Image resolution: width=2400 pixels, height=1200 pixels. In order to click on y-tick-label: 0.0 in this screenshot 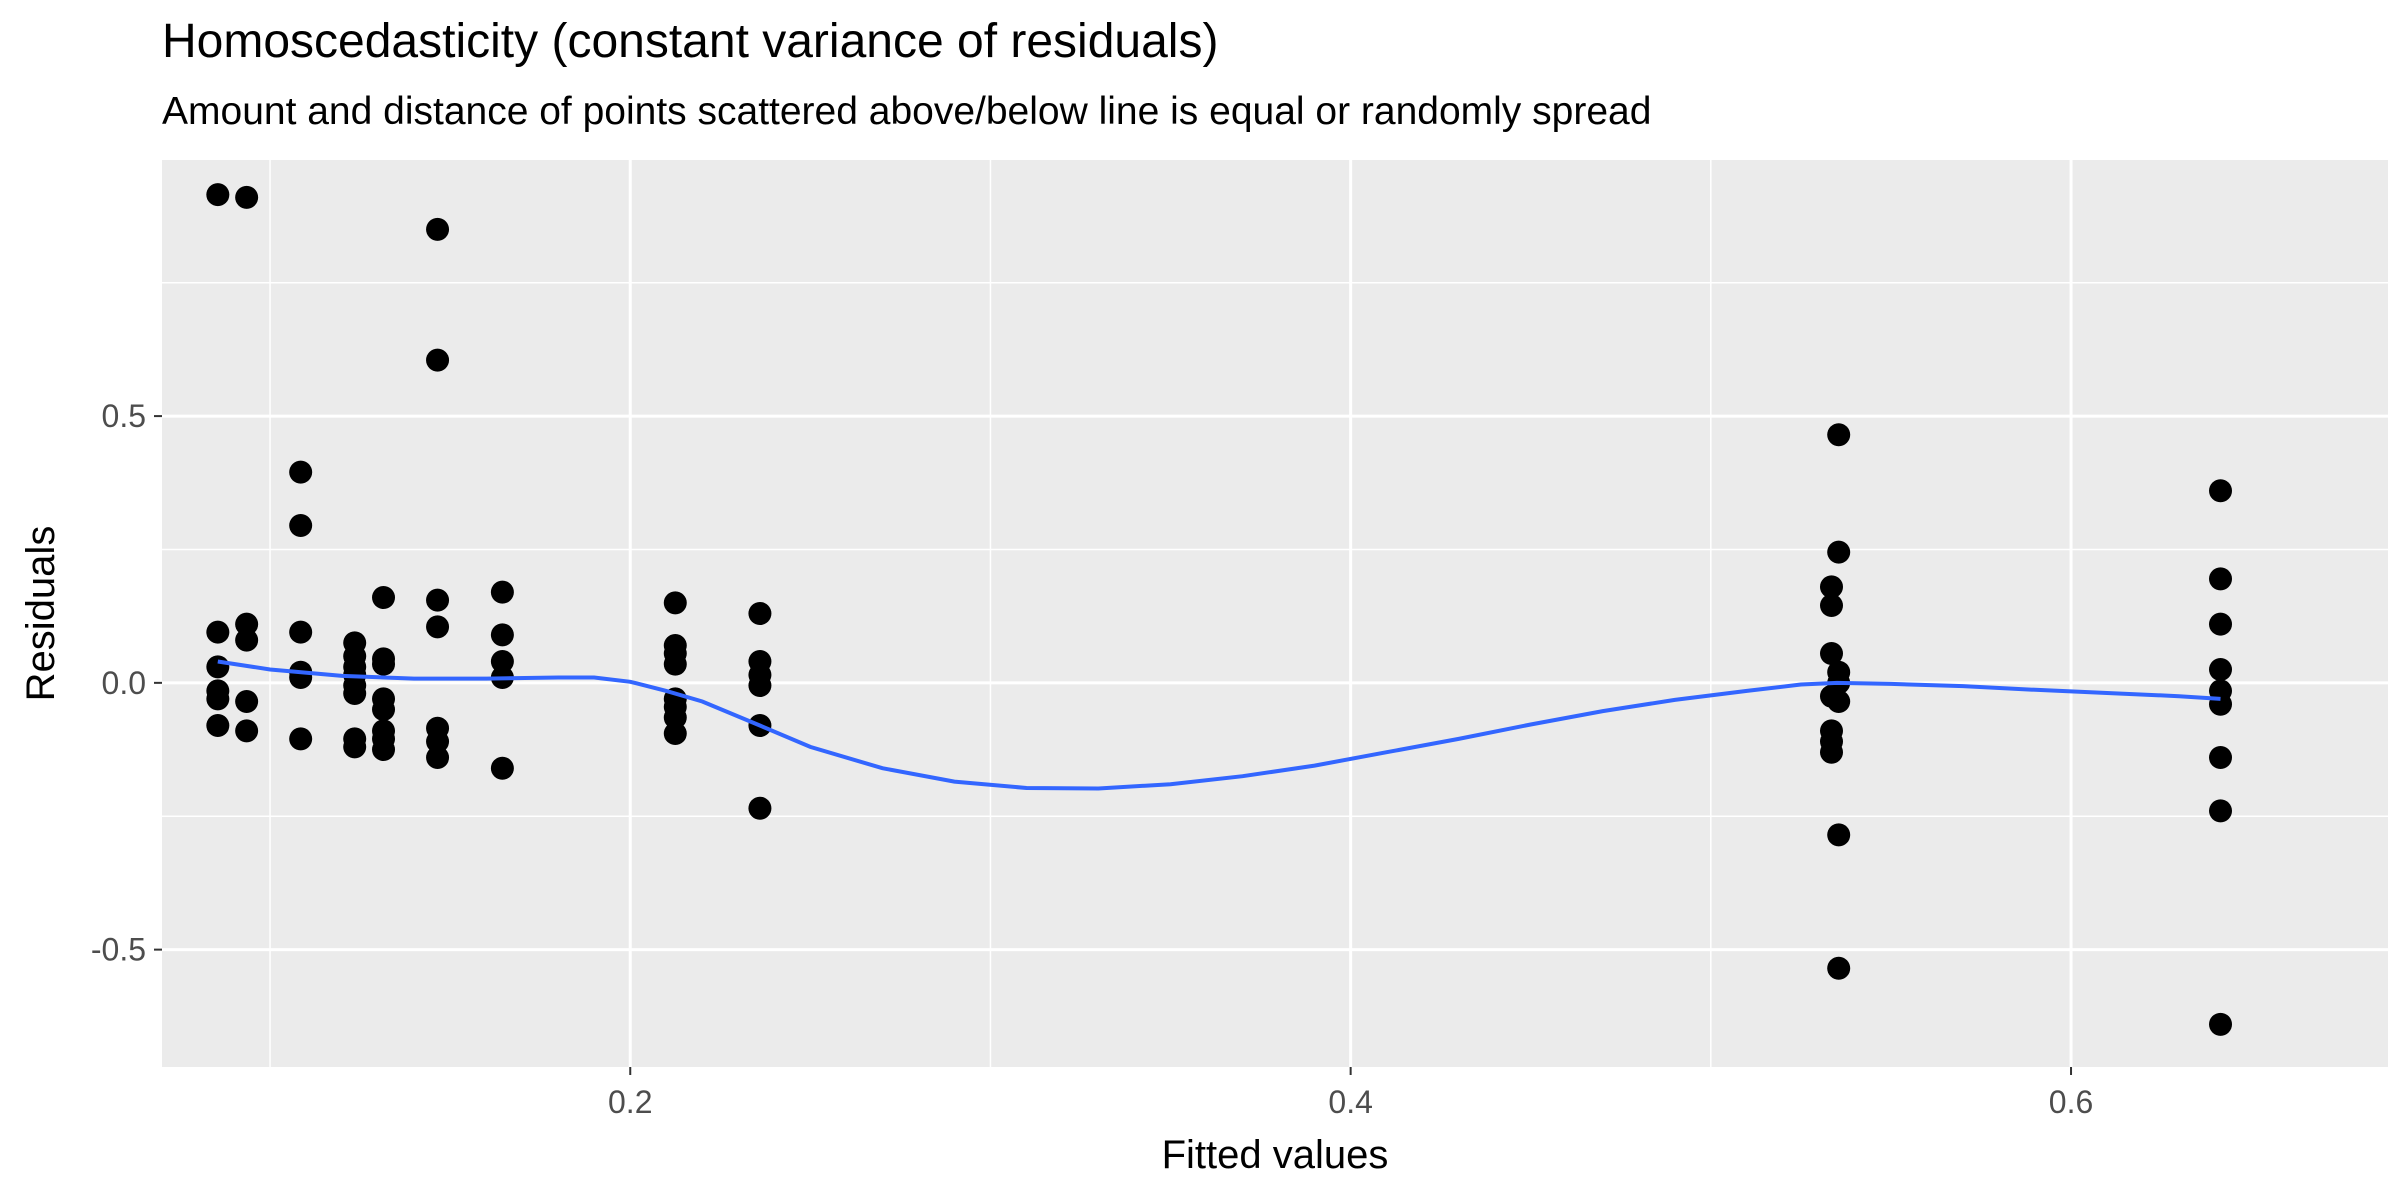, I will do `click(124, 683)`.